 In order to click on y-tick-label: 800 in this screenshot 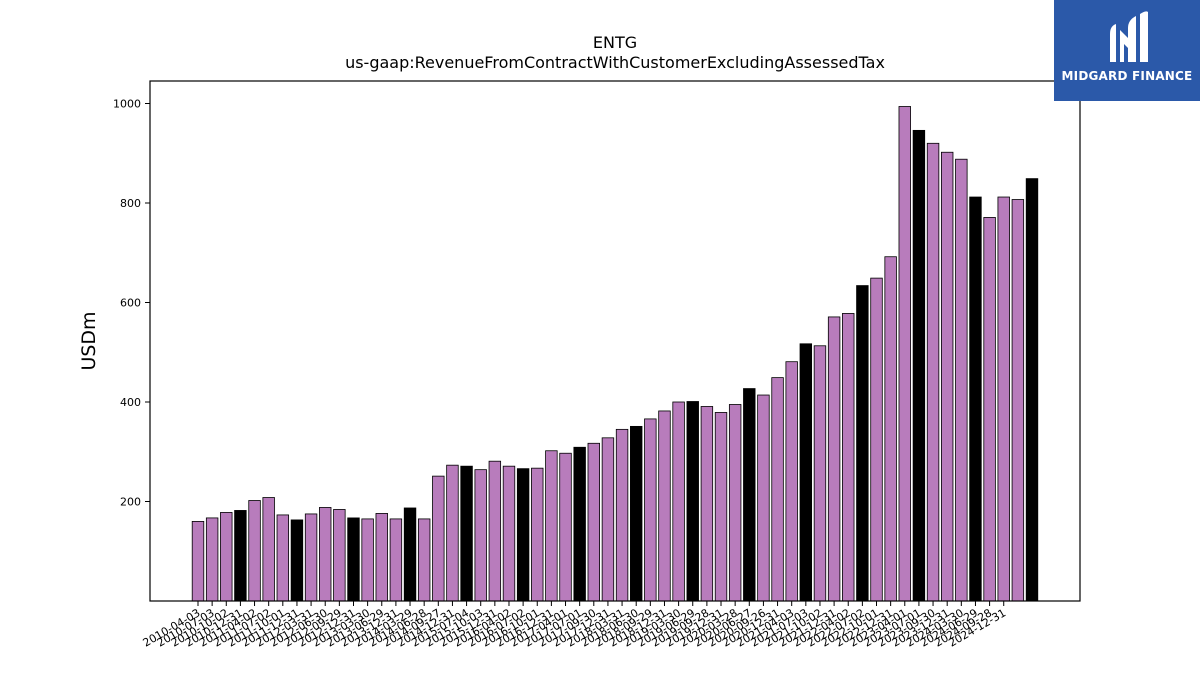, I will do `click(130, 203)`.